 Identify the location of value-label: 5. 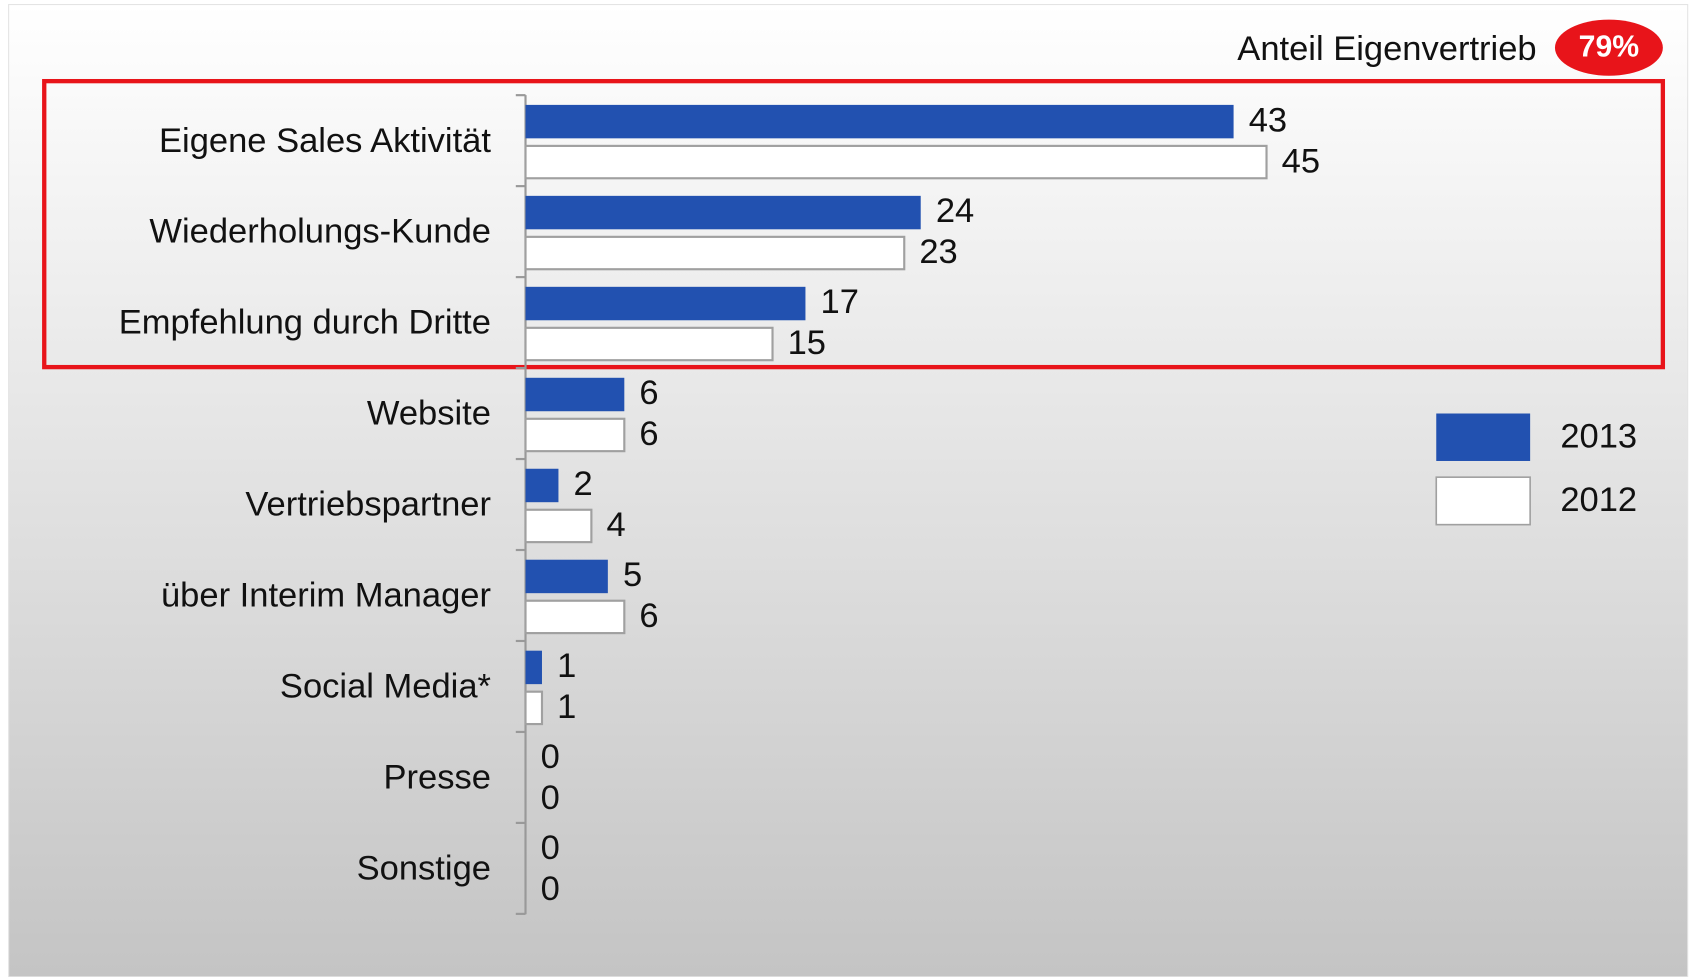
(632, 575).